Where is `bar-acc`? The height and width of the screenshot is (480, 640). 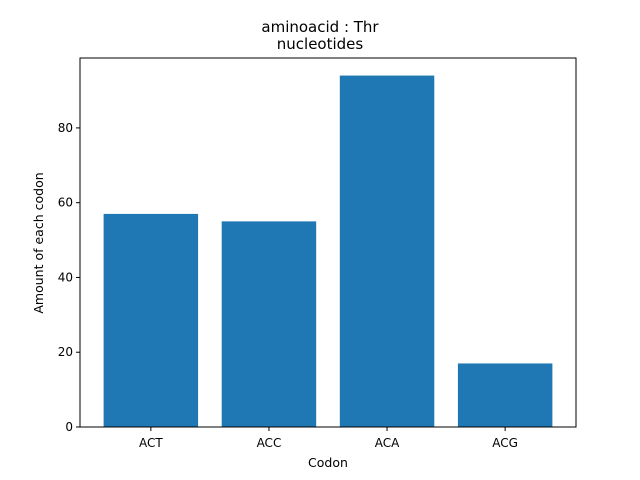 bar-acc is located at coordinates (269, 324).